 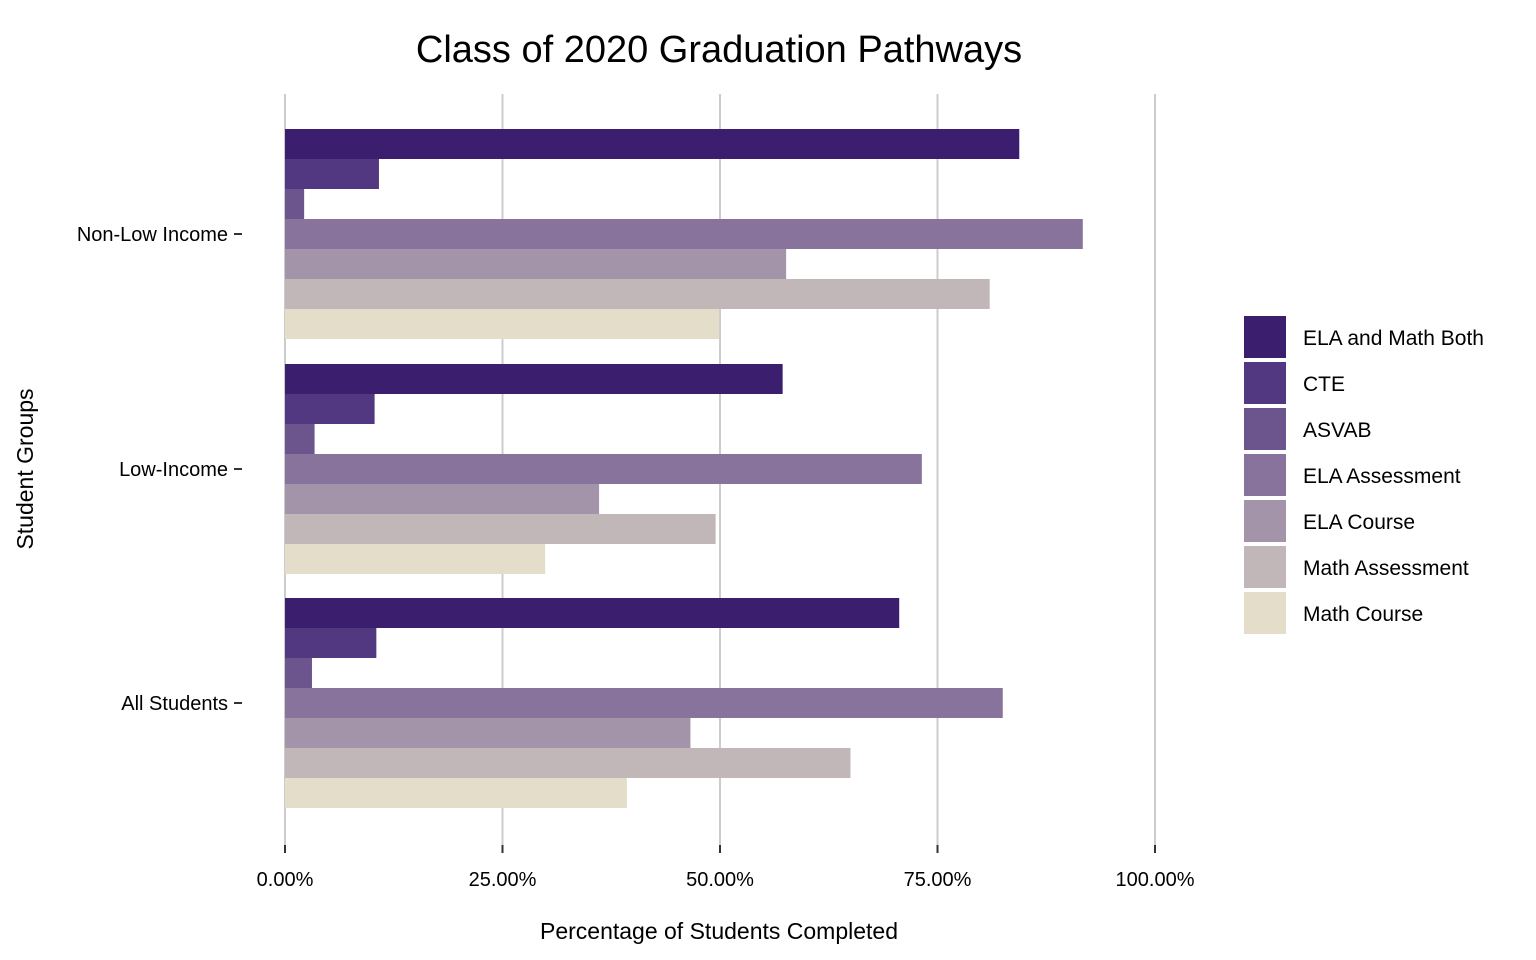 What do you see at coordinates (173, 470) in the screenshot?
I see `y-tick-label: Low-Income` at bounding box center [173, 470].